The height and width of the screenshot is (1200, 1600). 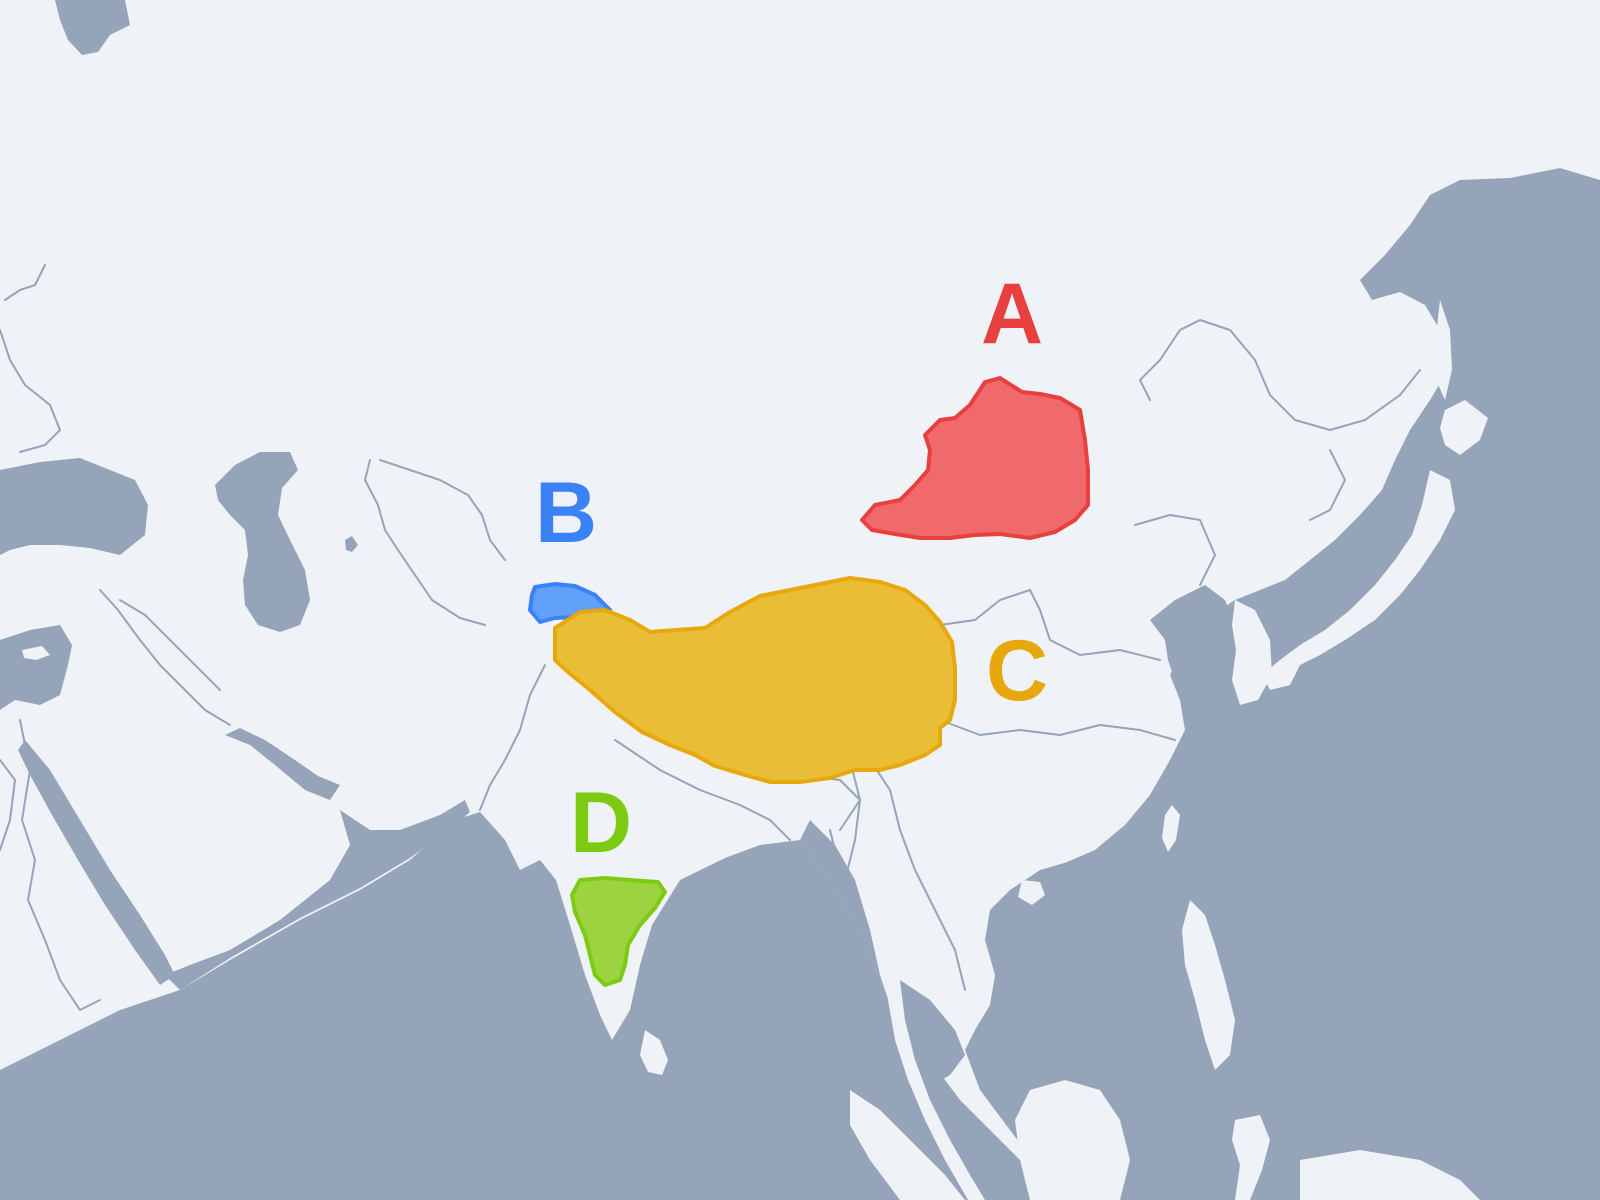 I want to click on region-c-area, so click(x=755, y=680).